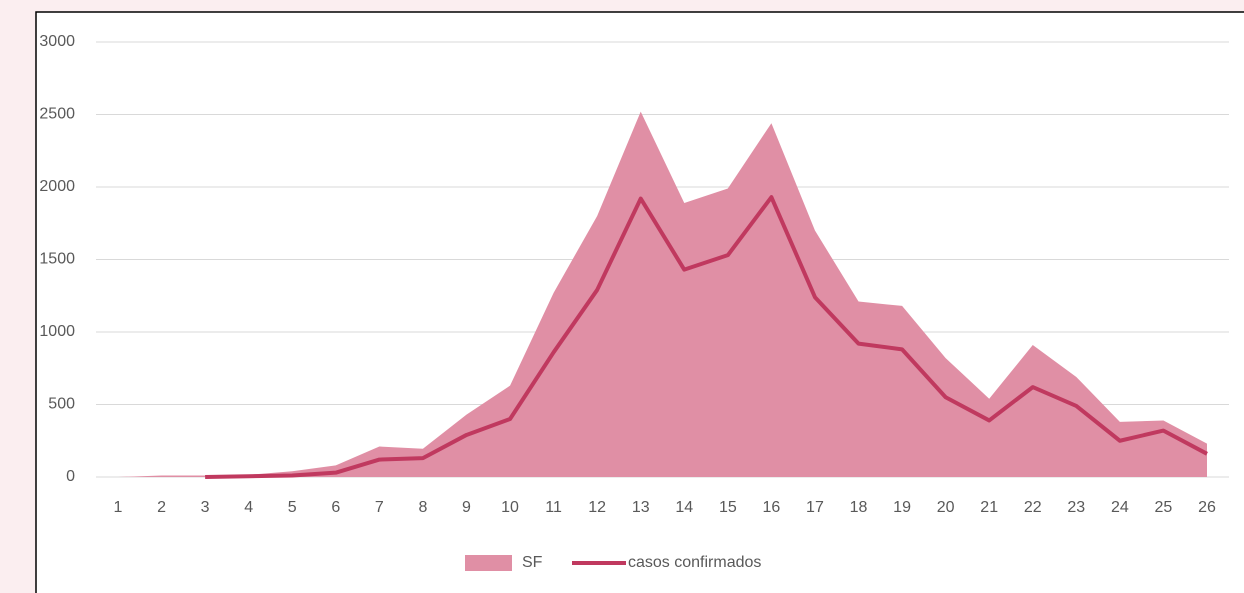  Describe the element at coordinates (532, 562) in the screenshot. I see `legend-label: SF` at that location.